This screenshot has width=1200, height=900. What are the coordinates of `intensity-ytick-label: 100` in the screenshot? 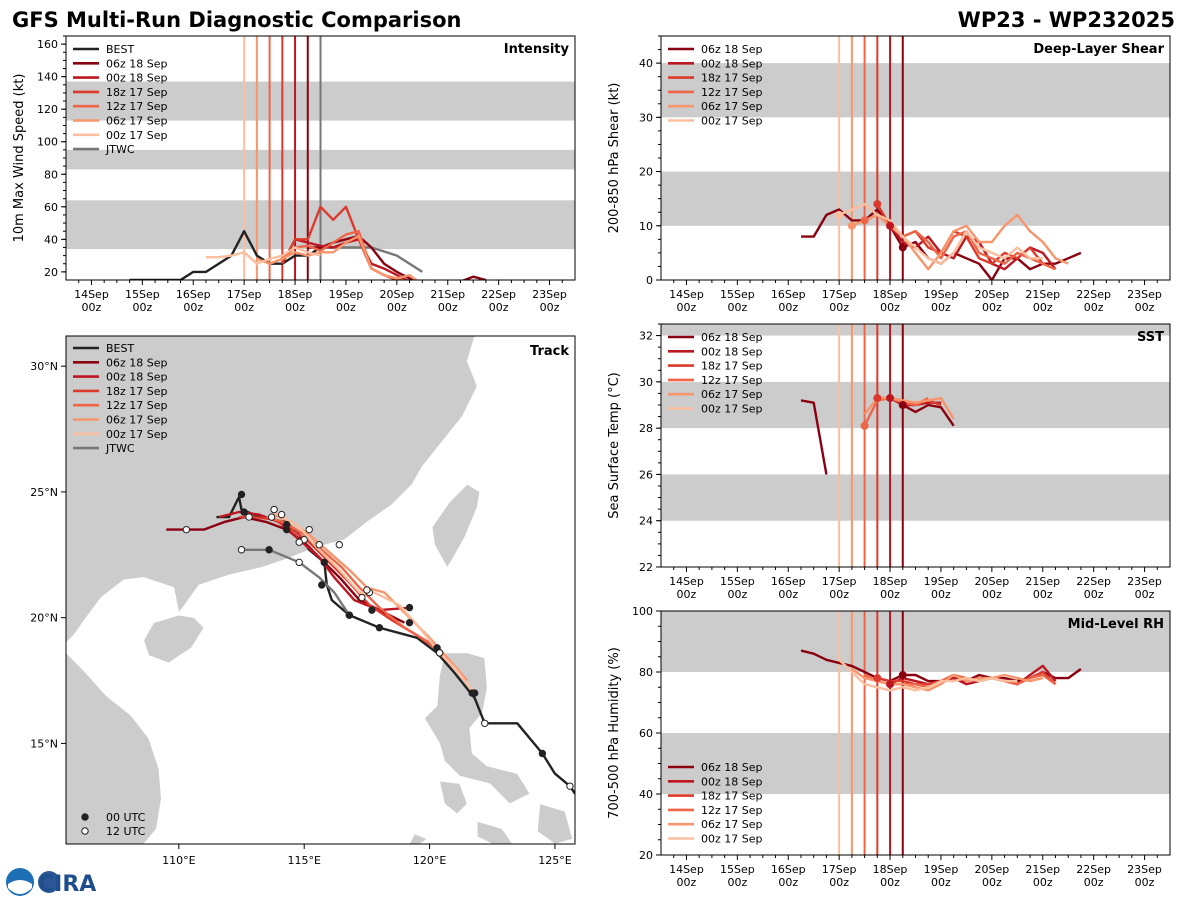 It's located at (47, 142).